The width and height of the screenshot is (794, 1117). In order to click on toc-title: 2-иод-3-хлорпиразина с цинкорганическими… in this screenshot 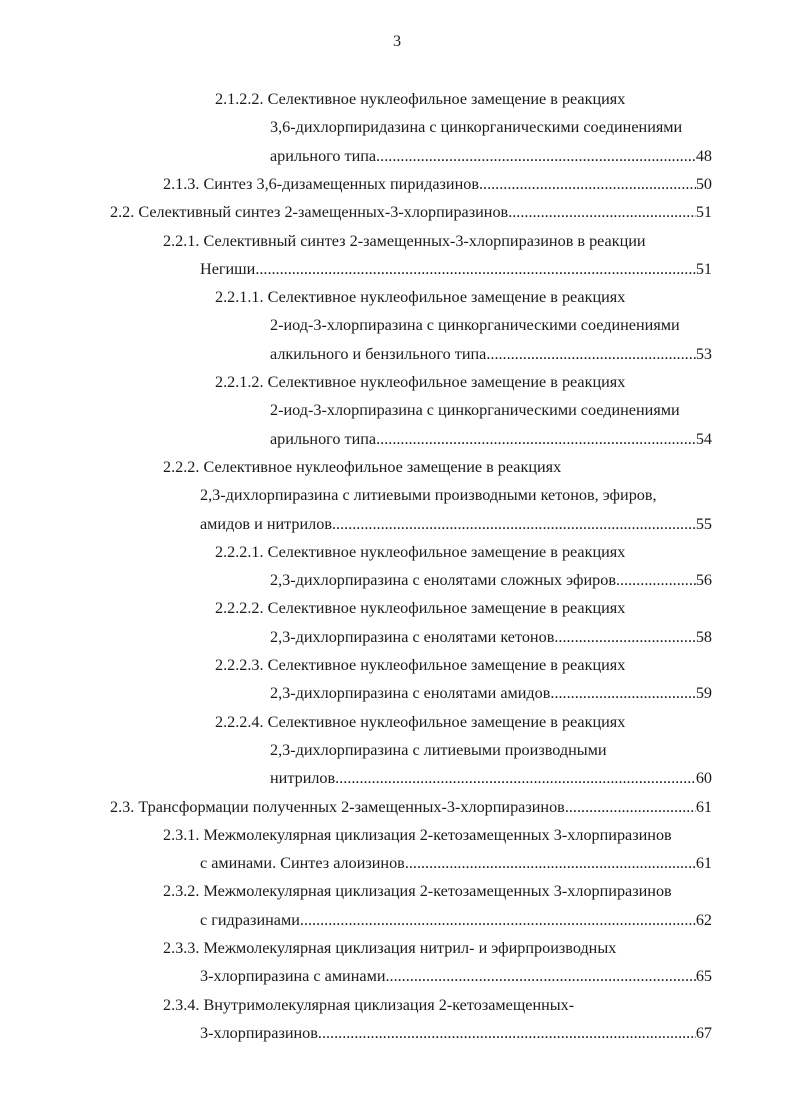, I will do `click(475, 410)`.